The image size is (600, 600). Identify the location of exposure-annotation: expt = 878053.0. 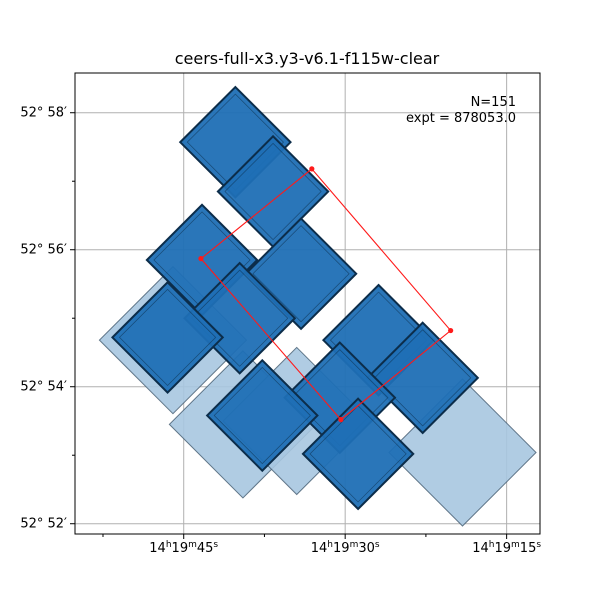
(461, 118).